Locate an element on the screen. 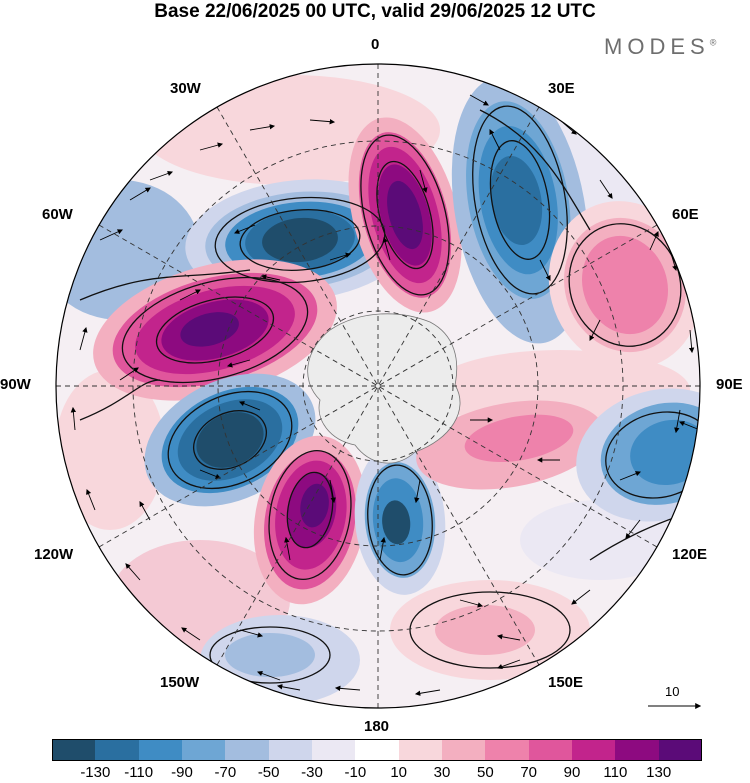 This screenshot has height=783, width=750. reference-vector-label: 10 is located at coordinates (672, 691).